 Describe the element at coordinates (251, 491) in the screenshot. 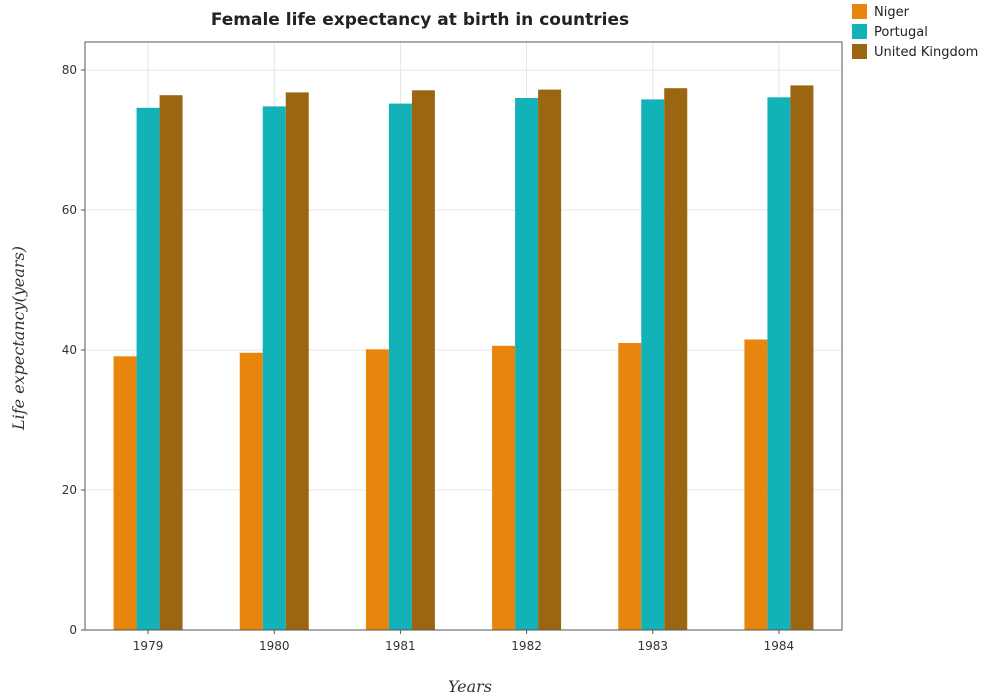

I see `bar-niger-1980` at that location.